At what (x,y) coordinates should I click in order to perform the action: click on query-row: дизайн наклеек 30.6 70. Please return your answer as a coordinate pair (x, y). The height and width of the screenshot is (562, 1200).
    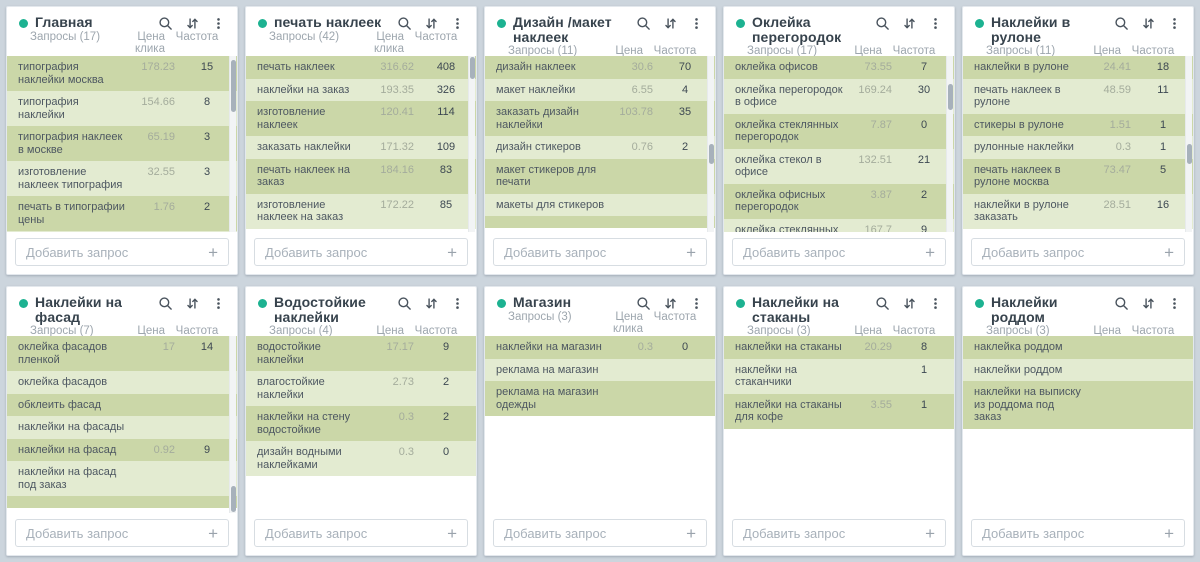
    Looking at the image, I should click on (600, 67).